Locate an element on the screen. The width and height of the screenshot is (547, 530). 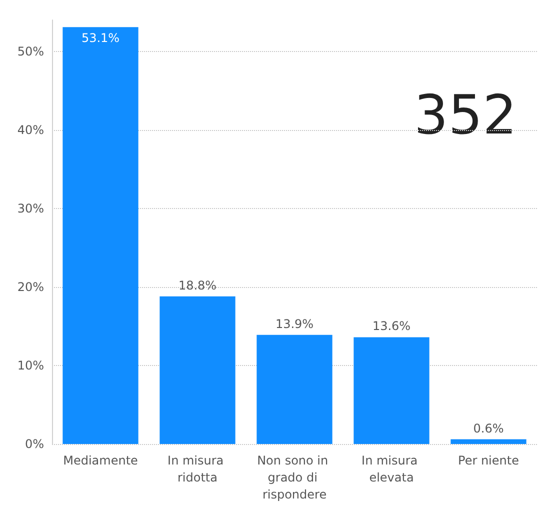
x-tick-label: Non sono in grado di rispondere is located at coordinates (294, 478).